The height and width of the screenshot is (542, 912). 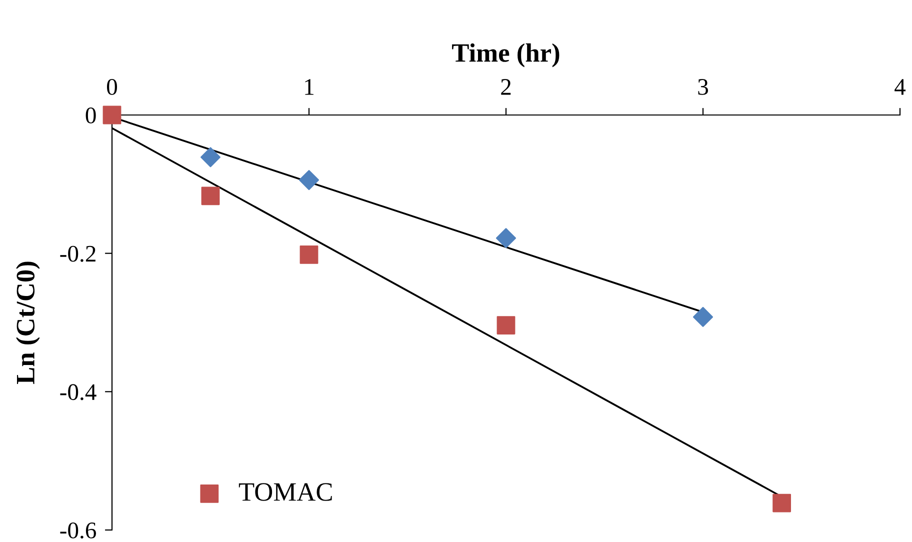 What do you see at coordinates (28, 323) in the screenshot?
I see `y-axis-title: Ln (Ct/C0)` at bounding box center [28, 323].